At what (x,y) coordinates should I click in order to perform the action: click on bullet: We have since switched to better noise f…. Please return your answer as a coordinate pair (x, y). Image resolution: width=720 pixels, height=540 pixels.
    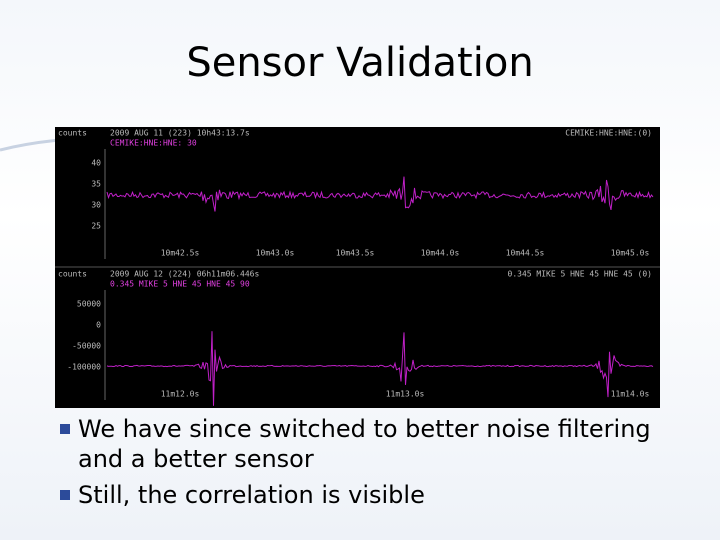
    Looking at the image, I should click on (370, 444).